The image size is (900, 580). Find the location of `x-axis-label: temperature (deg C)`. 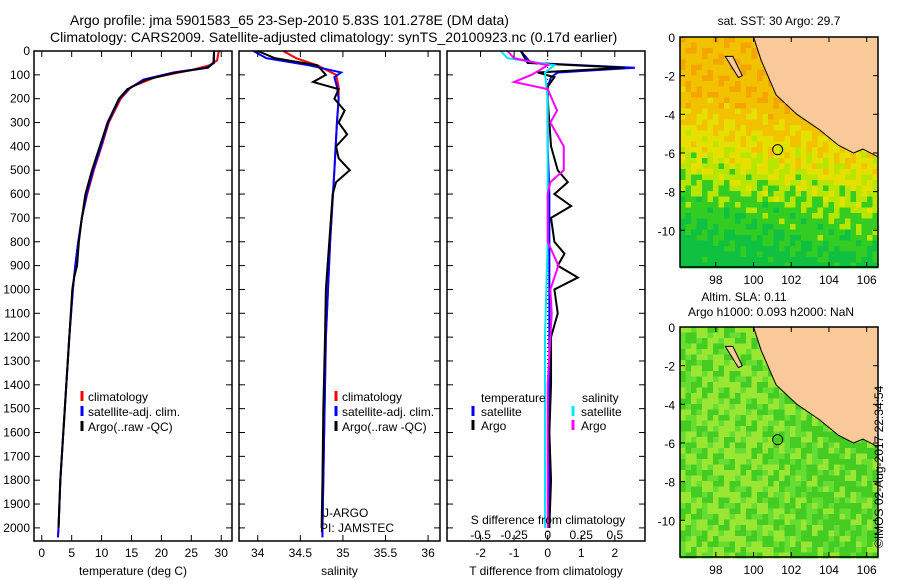

x-axis-label: temperature (deg C) is located at coordinates (133, 571).